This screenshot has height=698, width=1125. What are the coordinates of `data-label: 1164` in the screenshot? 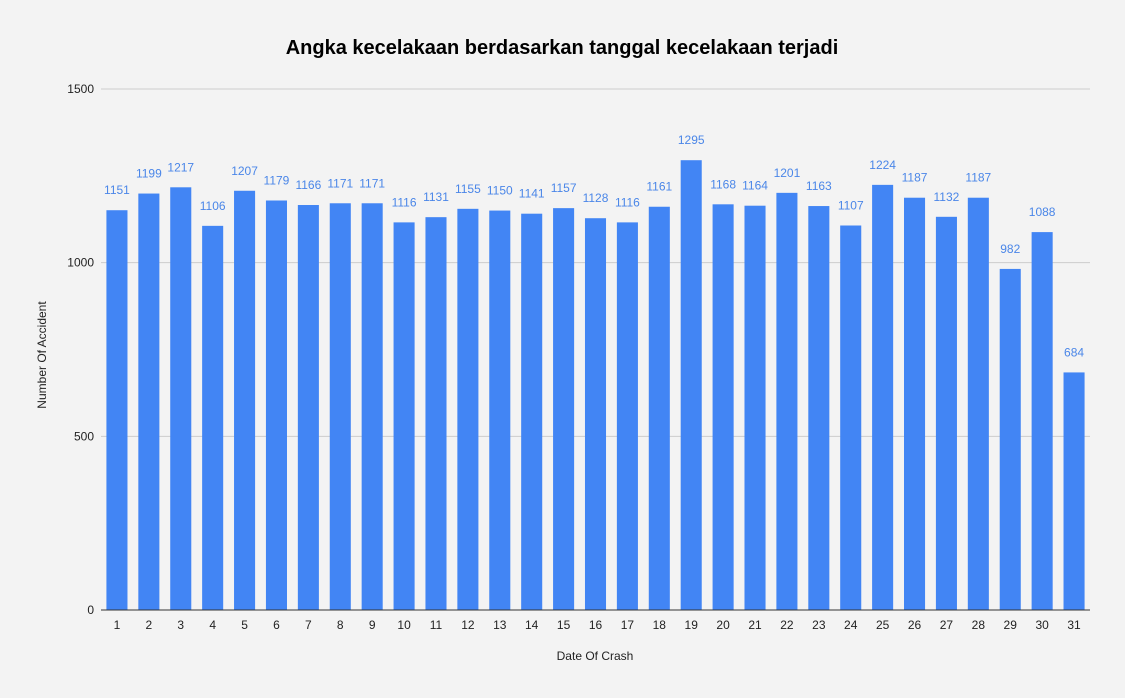 It's located at (755, 186).